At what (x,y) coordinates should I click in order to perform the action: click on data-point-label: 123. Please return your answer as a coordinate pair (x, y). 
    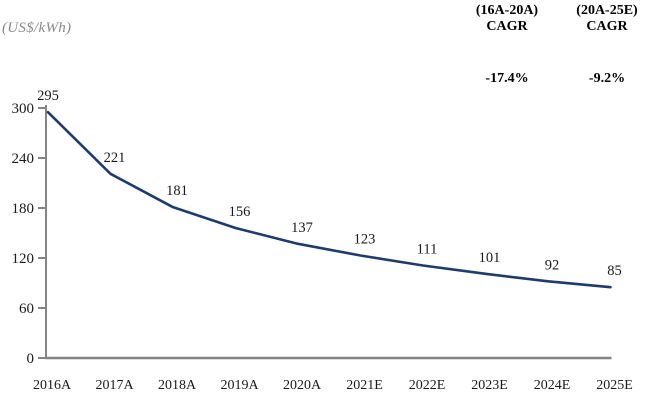
    Looking at the image, I should click on (365, 240).